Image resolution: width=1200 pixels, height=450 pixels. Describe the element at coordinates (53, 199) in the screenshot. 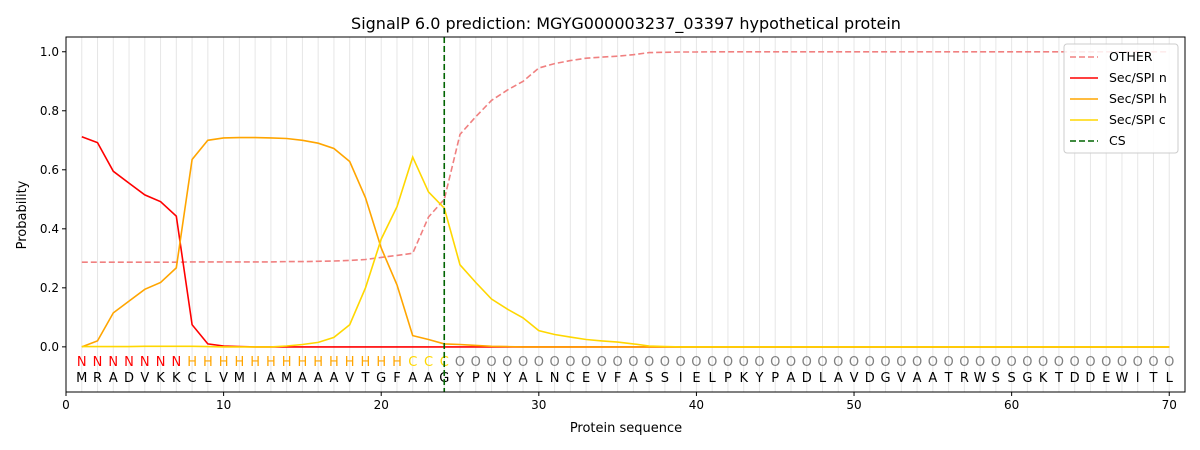

I see `y-axis-ticks: 0.0 0.2 0.4 0.6 0.8 1.0` at that location.